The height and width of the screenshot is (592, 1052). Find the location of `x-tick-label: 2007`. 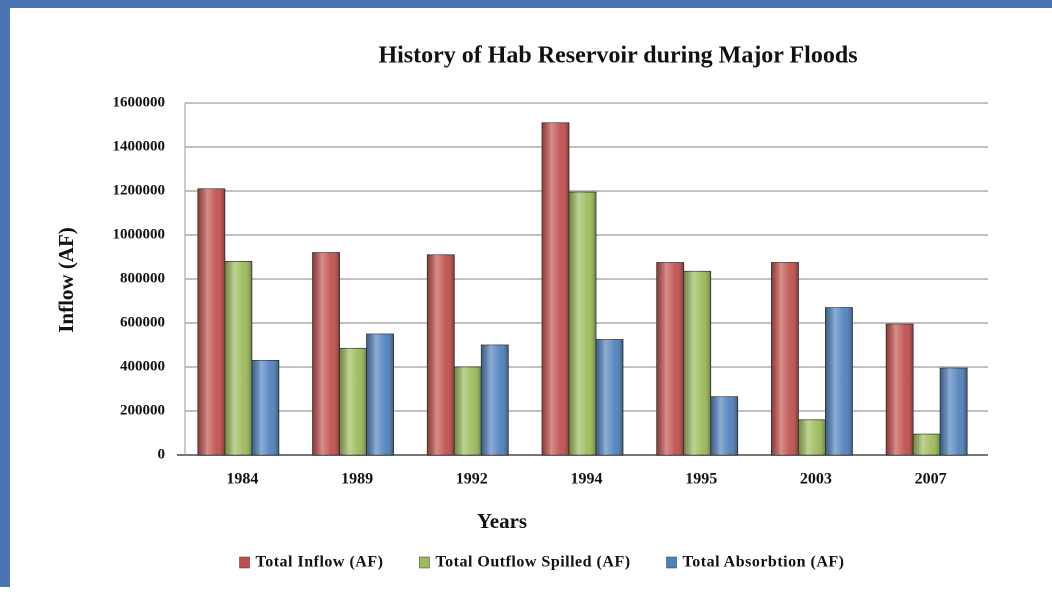

x-tick-label: 2007 is located at coordinates (931, 479).